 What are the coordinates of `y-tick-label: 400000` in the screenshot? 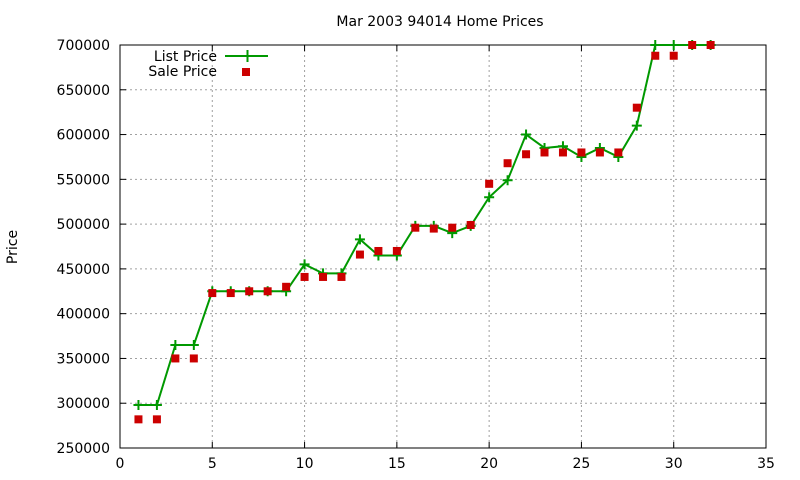 It's located at (83, 315).